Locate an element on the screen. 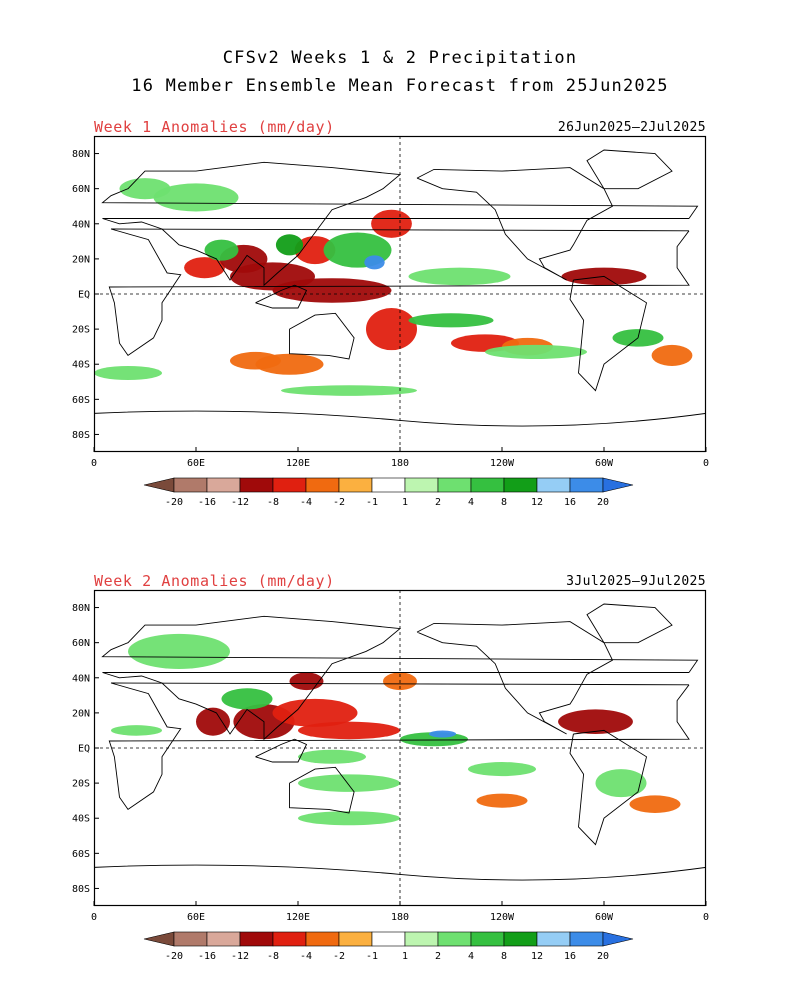 Image resolution: width=800 pixels, height=1000 pixels. colorbar-label: 2 is located at coordinates (438, 956).